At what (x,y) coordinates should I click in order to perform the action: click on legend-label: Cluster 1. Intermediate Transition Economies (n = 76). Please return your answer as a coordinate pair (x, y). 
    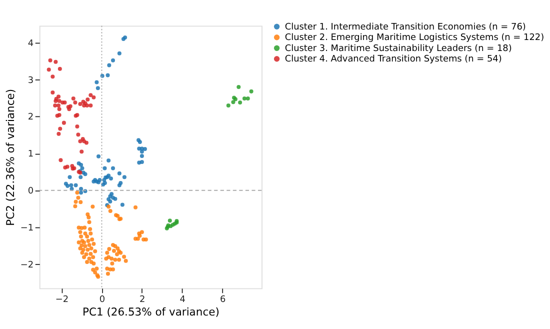
    Looking at the image, I should click on (405, 27).